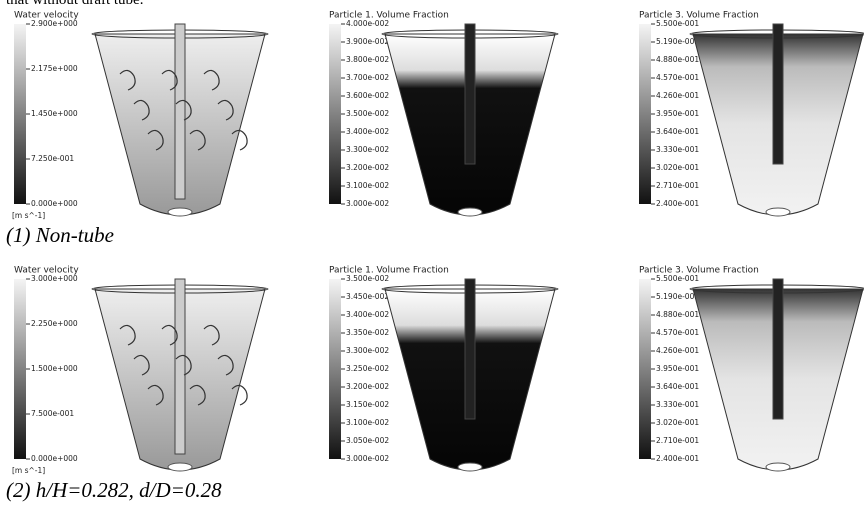 This screenshot has width=864, height=509. What do you see at coordinates (52, 413) in the screenshot?
I see `colorbar-label: 7.500e-001` at bounding box center [52, 413].